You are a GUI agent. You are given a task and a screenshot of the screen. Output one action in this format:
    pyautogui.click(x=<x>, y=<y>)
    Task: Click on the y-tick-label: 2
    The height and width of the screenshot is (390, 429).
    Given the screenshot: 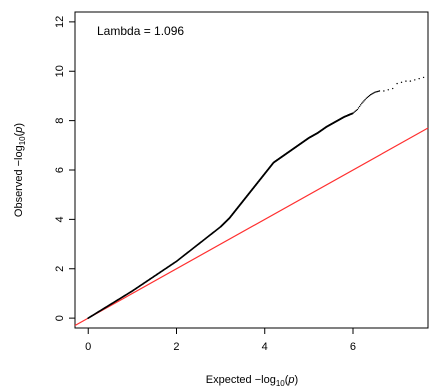 What is the action you would take?
    pyautogui.click(x=60, y=269)
    